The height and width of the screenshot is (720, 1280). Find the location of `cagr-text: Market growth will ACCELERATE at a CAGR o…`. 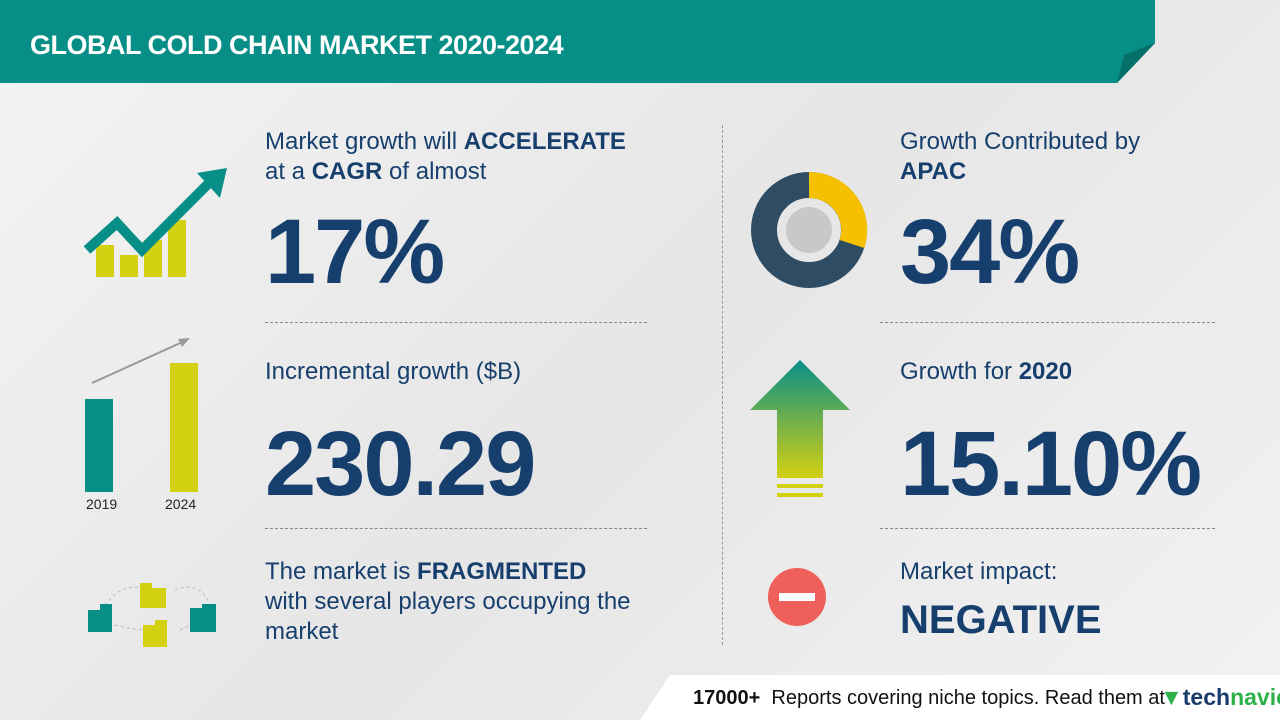

cagr-text: Market growth will ACCELERATE at a CAGR o… is located at coordinates (445, 156).